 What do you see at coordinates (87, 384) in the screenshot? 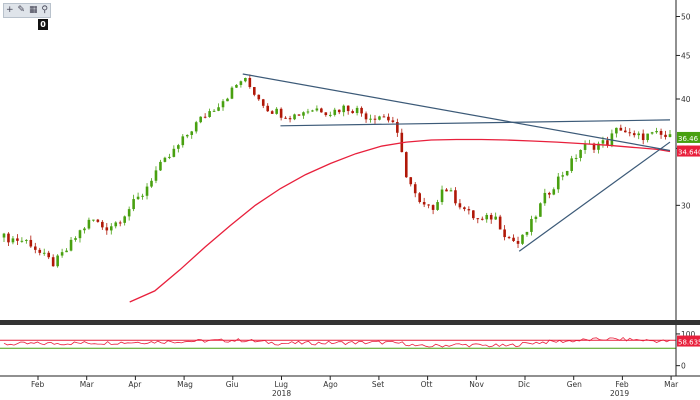
I see `x-tick-label: Mar` at bounding box center [87, 384].